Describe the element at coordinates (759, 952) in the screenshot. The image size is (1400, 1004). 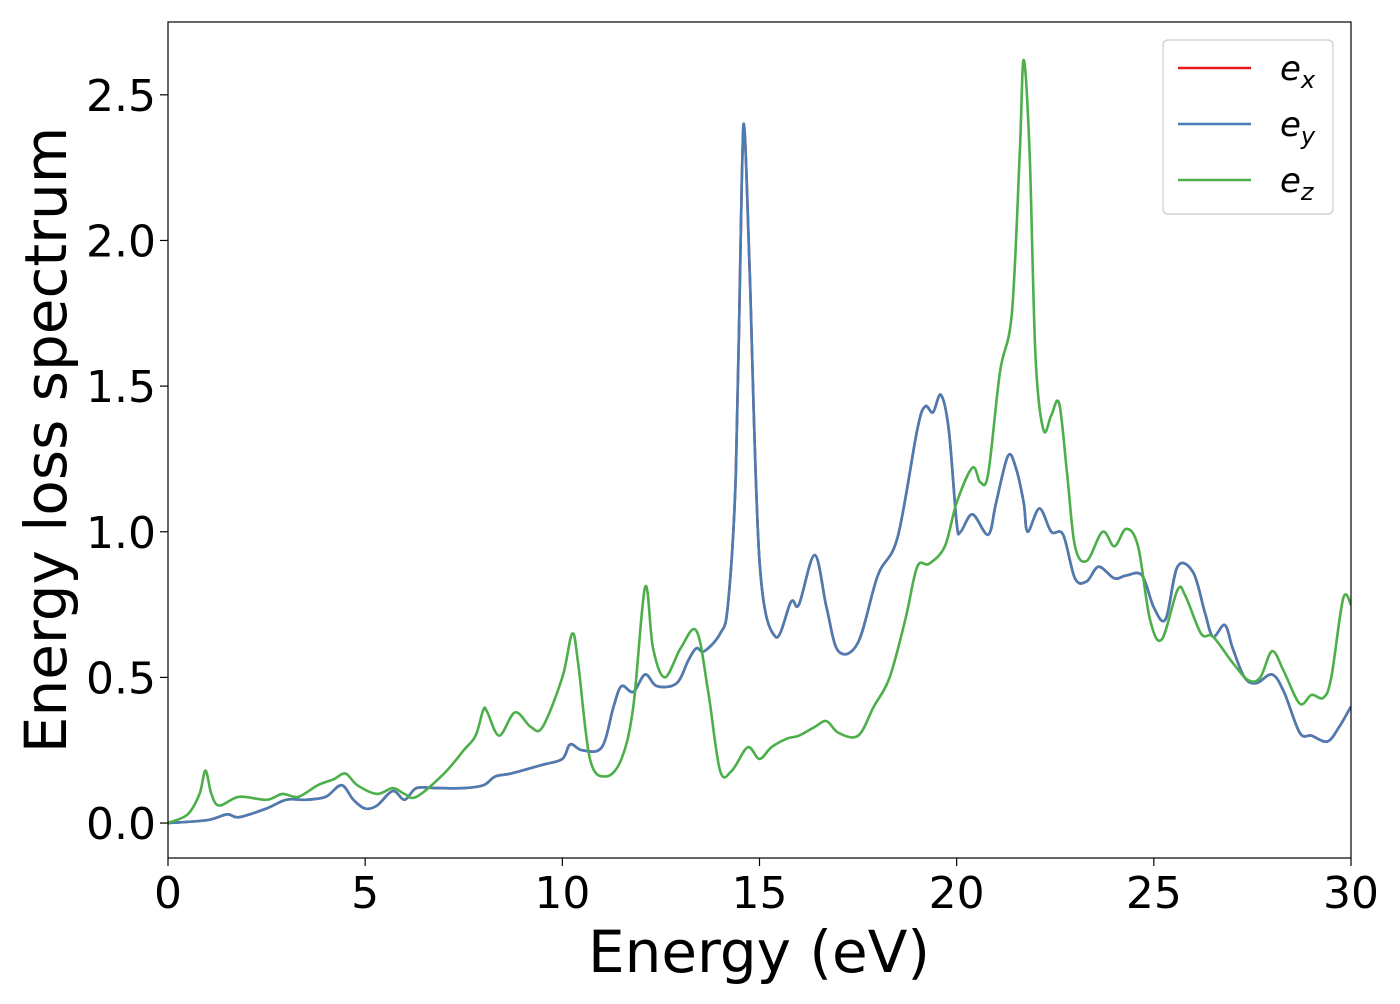
I see `x-axis-label: Energy (eV)` at that location.